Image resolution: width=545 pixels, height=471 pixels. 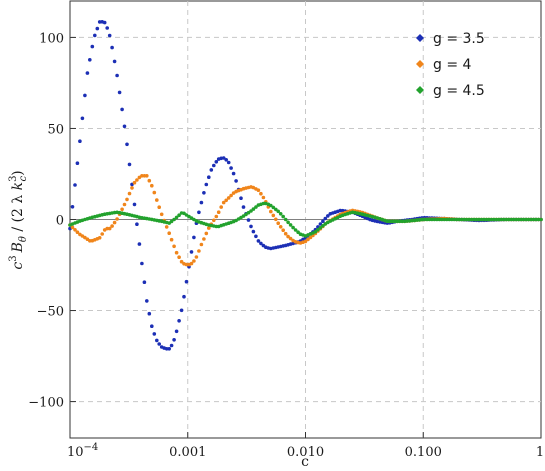 I want to click on y-axis-title-kexp: 3, so click(x=13, y=178).